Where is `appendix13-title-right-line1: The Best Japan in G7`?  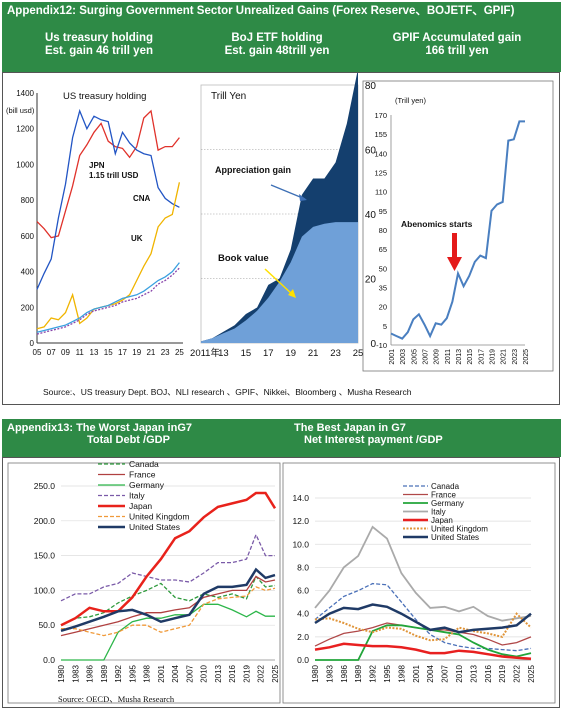 appendix13-title-right-line1: The Best Japan in G7 is located at coordinates (350, 428).